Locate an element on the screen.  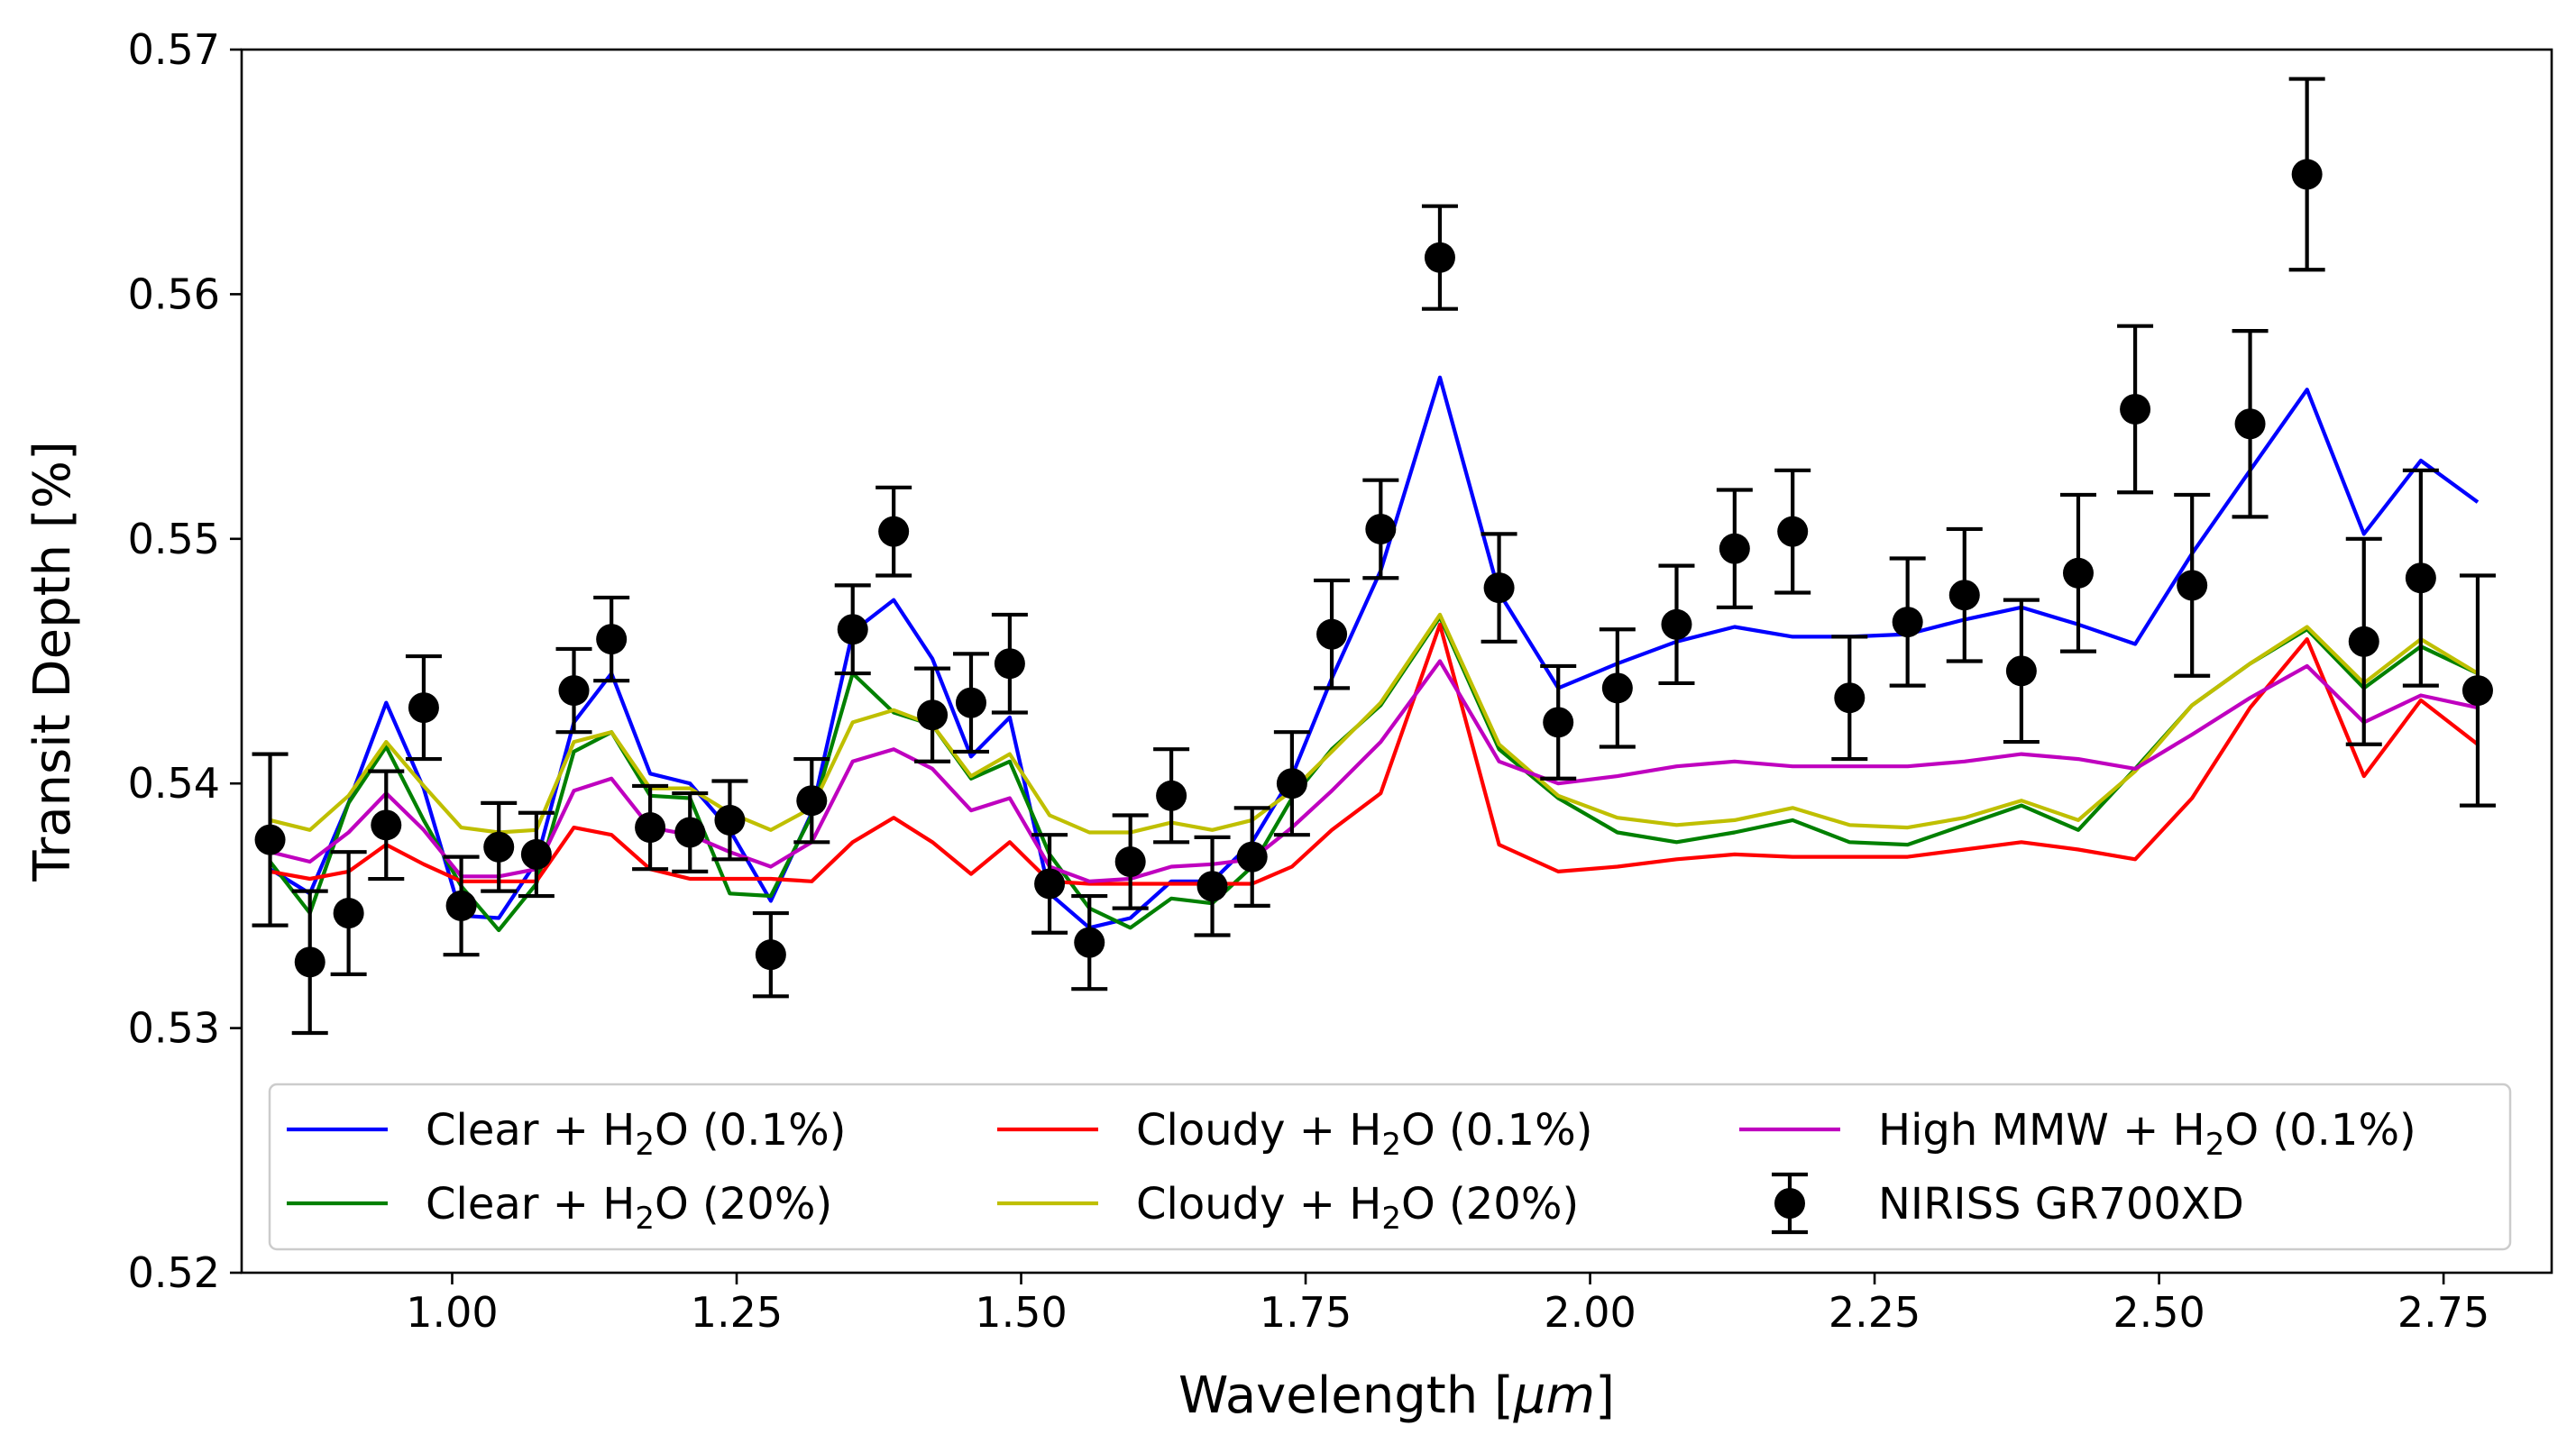
x-tick-label: 1.00 is located at coordinates (452, 1312).